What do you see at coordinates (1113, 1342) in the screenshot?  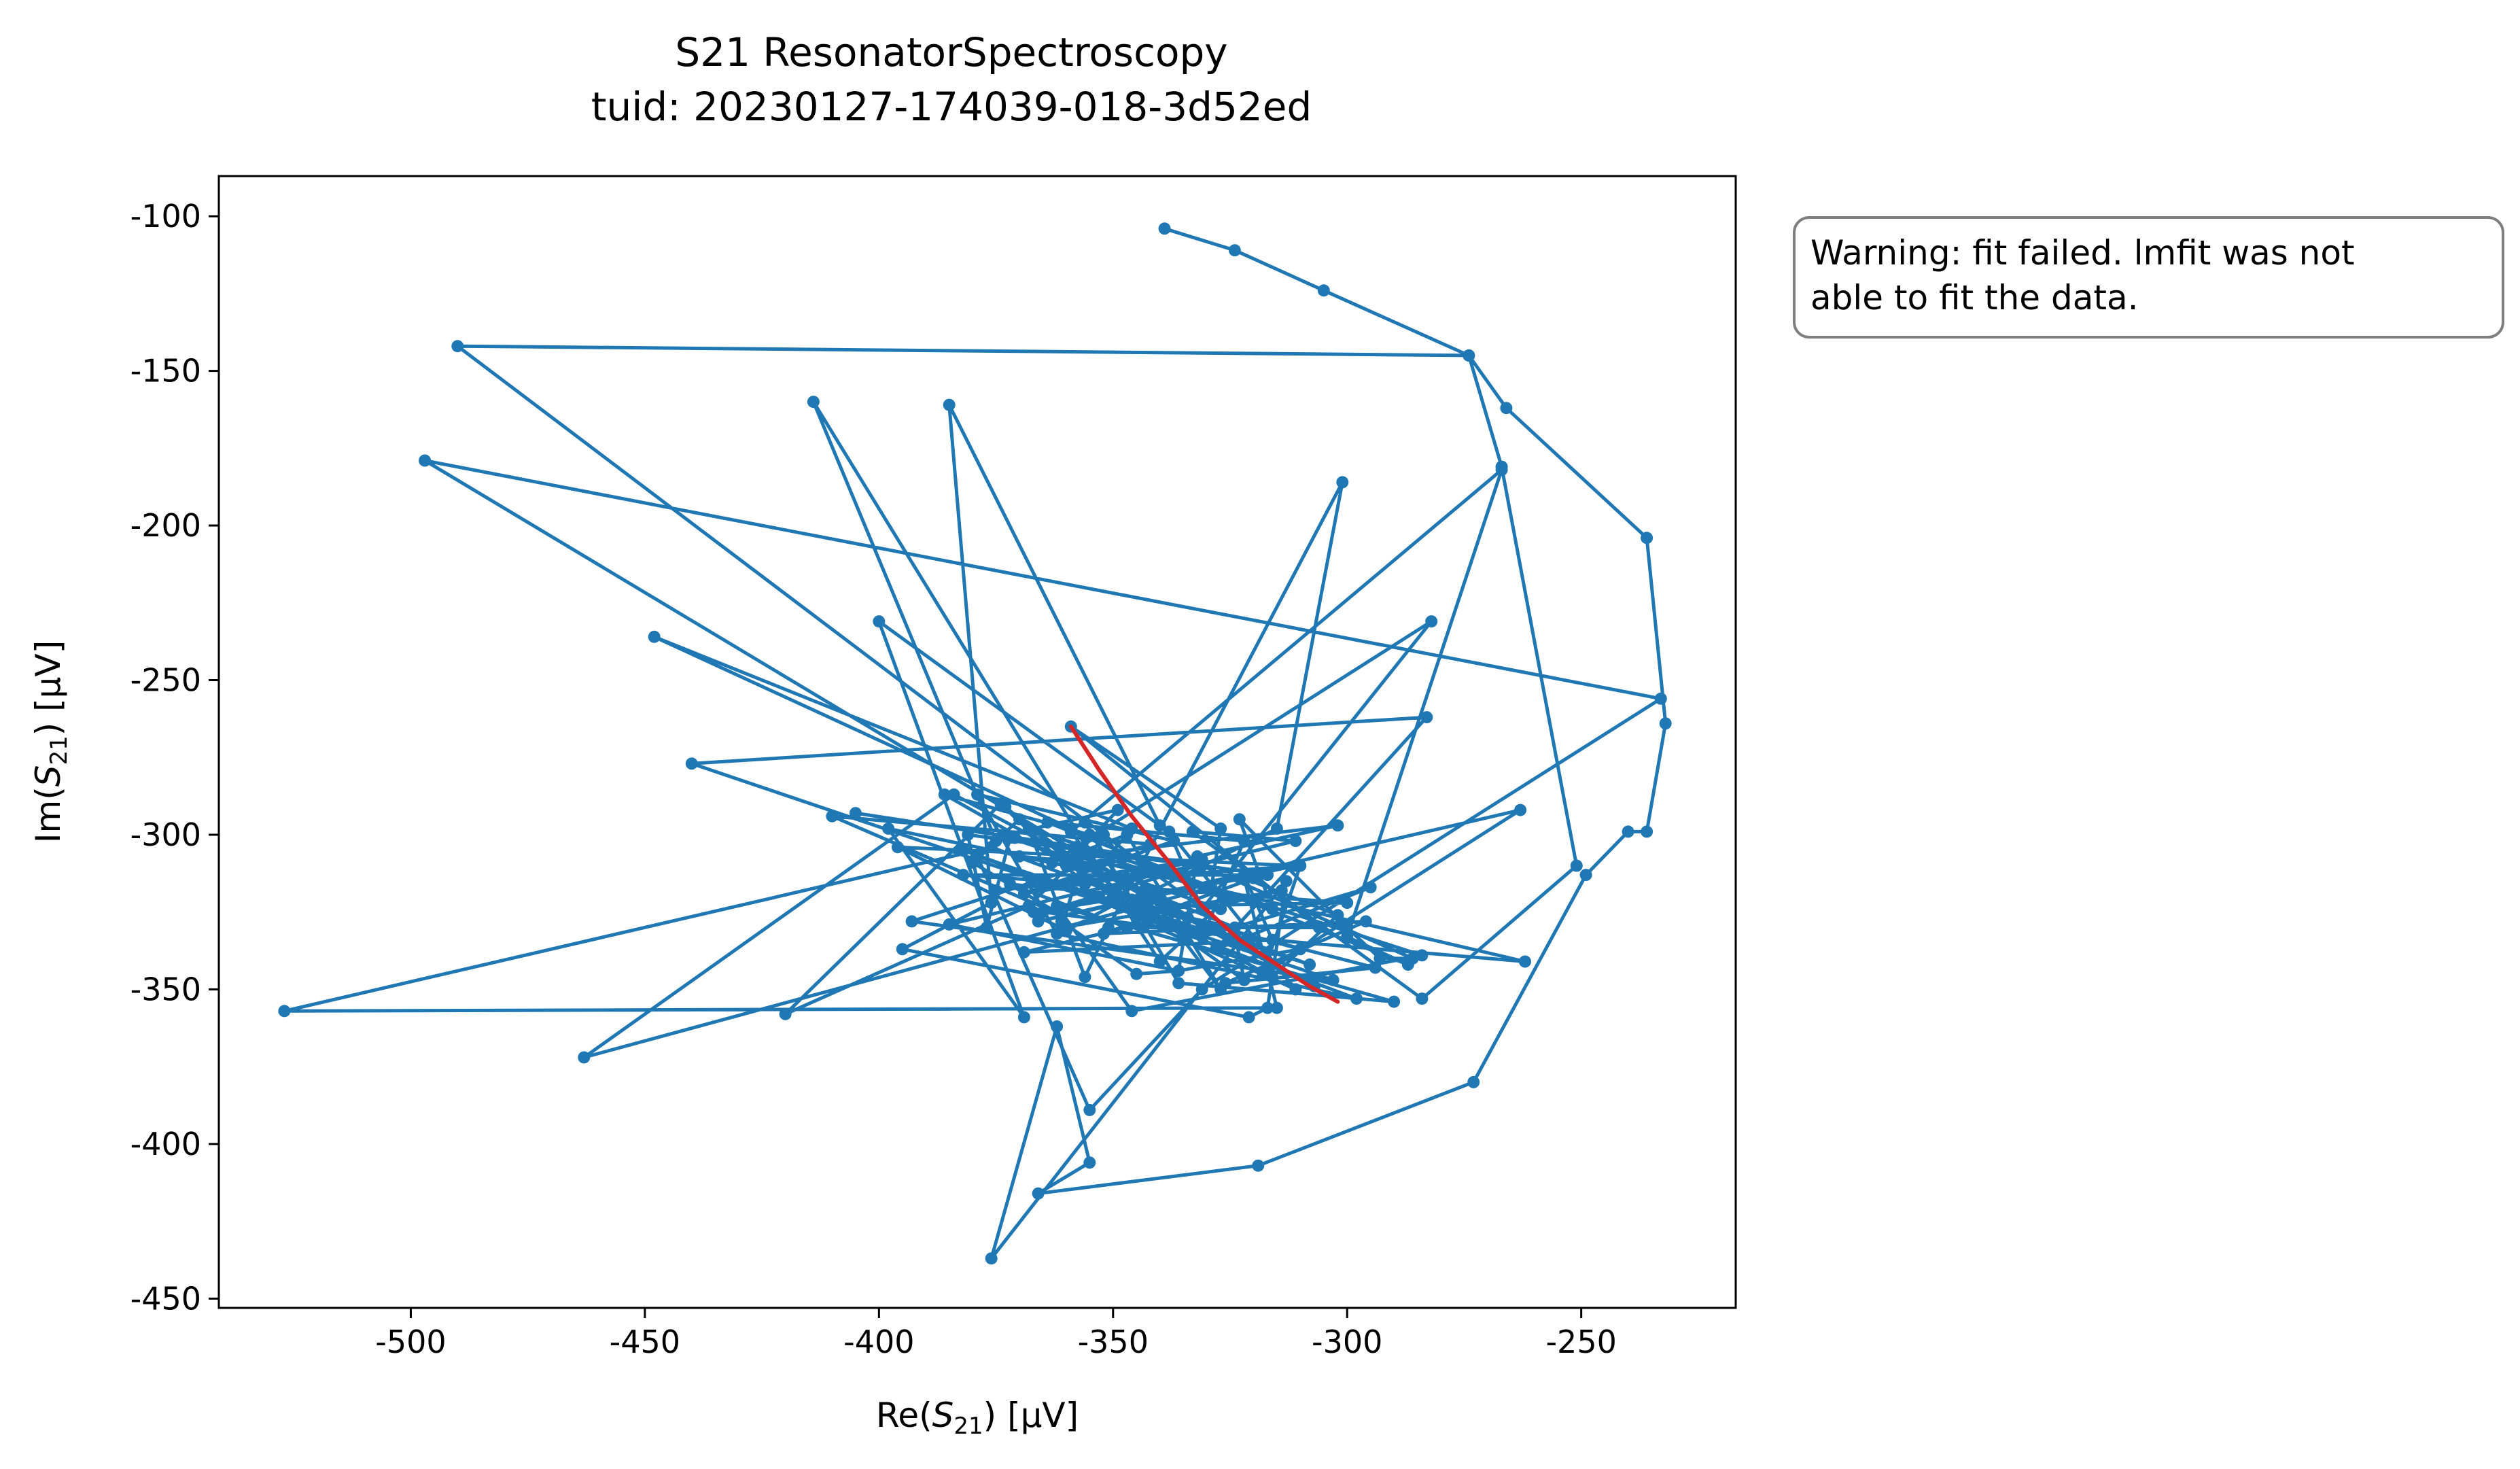 I see `x-tick-label: -350` at bounding box center [1113, 1342].